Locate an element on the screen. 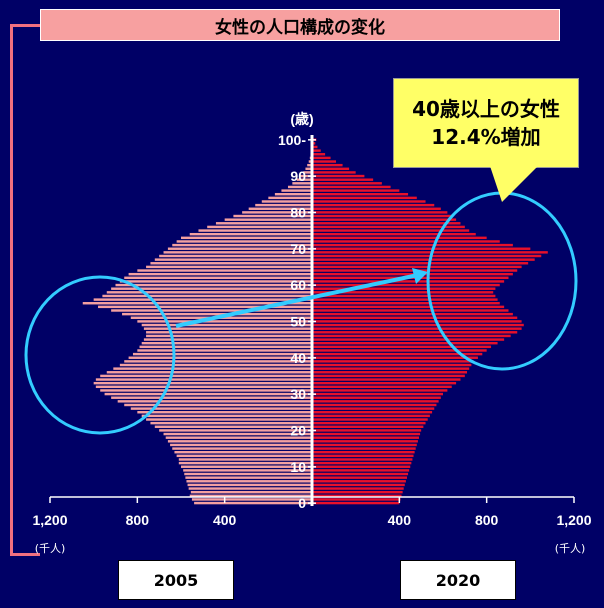 This screenshot has height=608, width=604. age-tick-label: 100- is located at coordinates (292, 140).